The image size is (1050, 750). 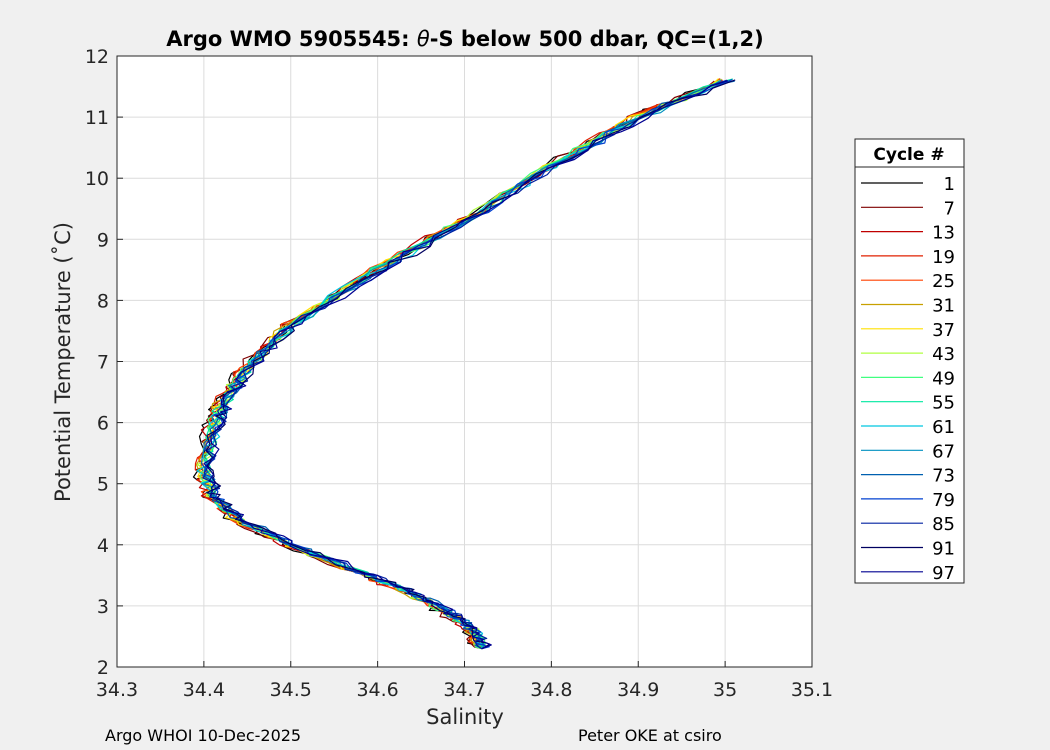 What do you see at coordinates (943, 524) in the screenshot?
I see `legend-label: 85` at bounding box center [943, 524].